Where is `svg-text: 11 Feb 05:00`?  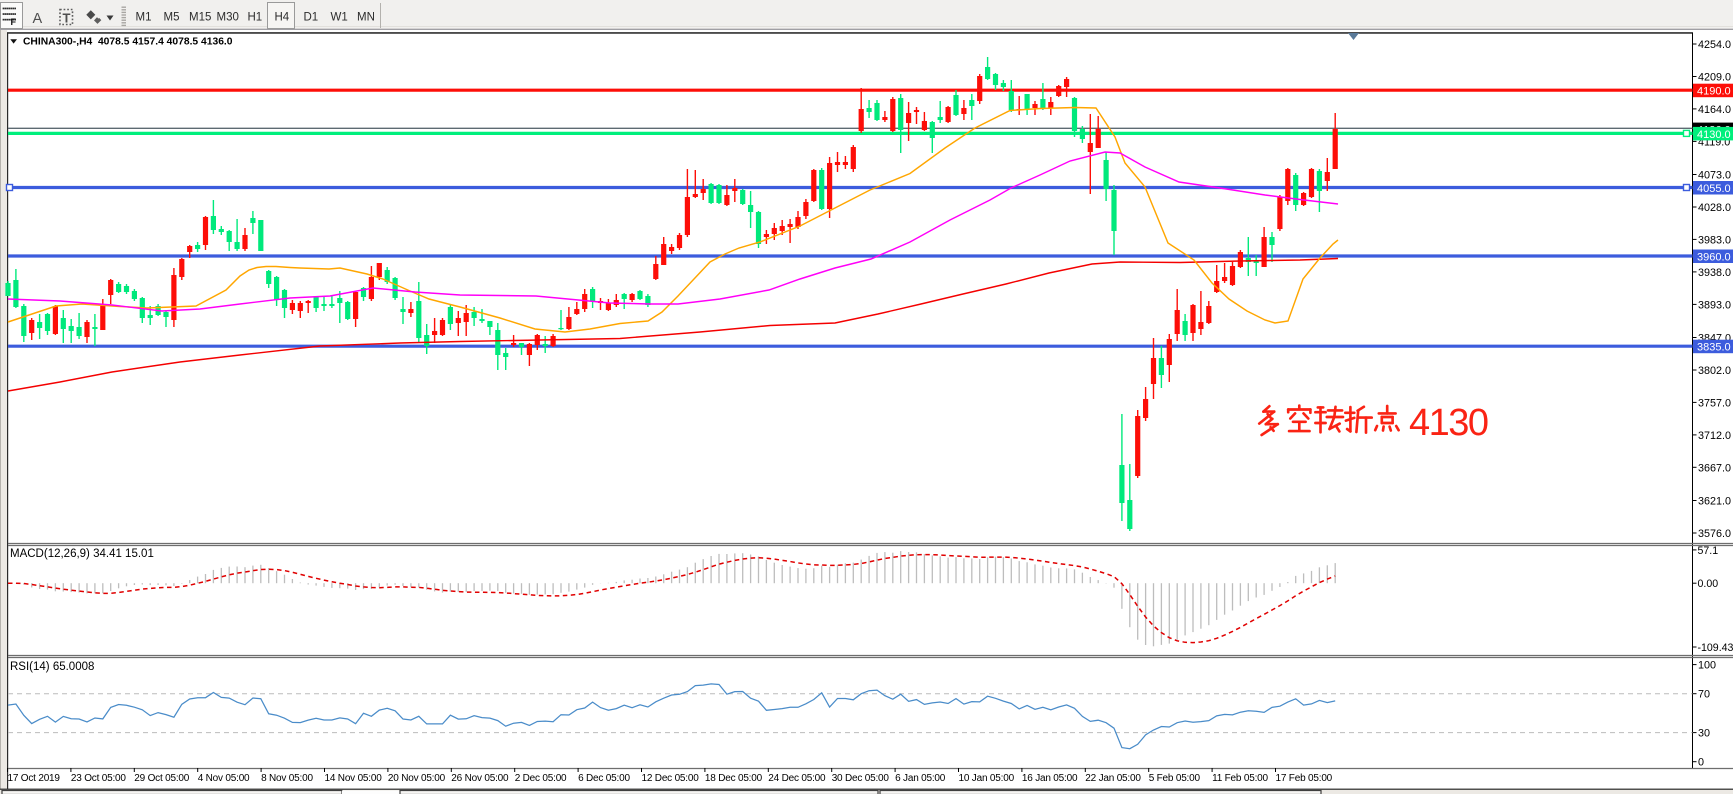 svg-text: 11 Feb 05:00 is located at coordinates (1240, 778).